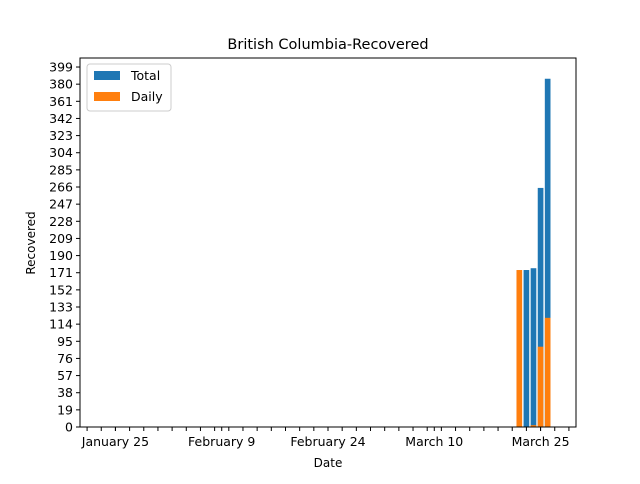 This screenshot has width=640, height=484. I want to click on y-tick-label: 399, so click(61, 67).